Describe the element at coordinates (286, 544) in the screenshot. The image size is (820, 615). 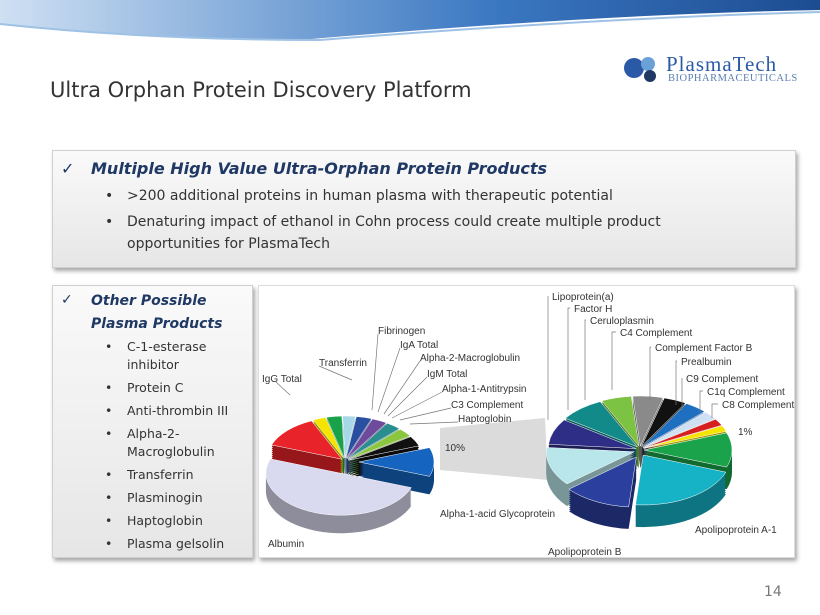
I see `figure-label: Albumin` at that location.